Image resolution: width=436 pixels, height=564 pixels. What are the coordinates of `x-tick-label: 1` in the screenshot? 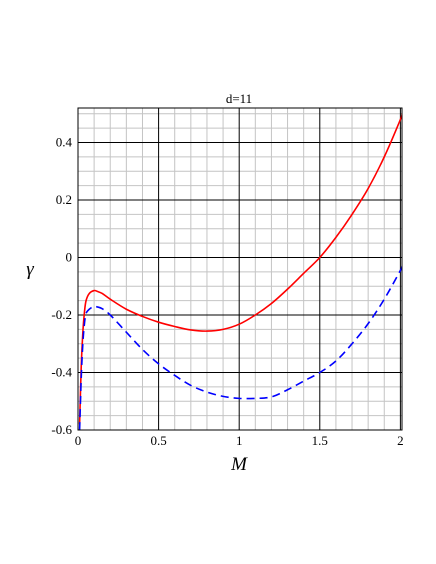 It's located at (239, 440).